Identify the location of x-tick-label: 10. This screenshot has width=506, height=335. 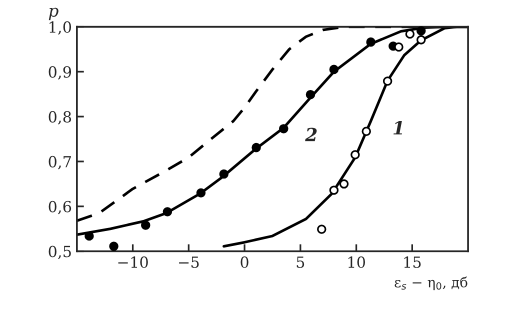
(356, 262).